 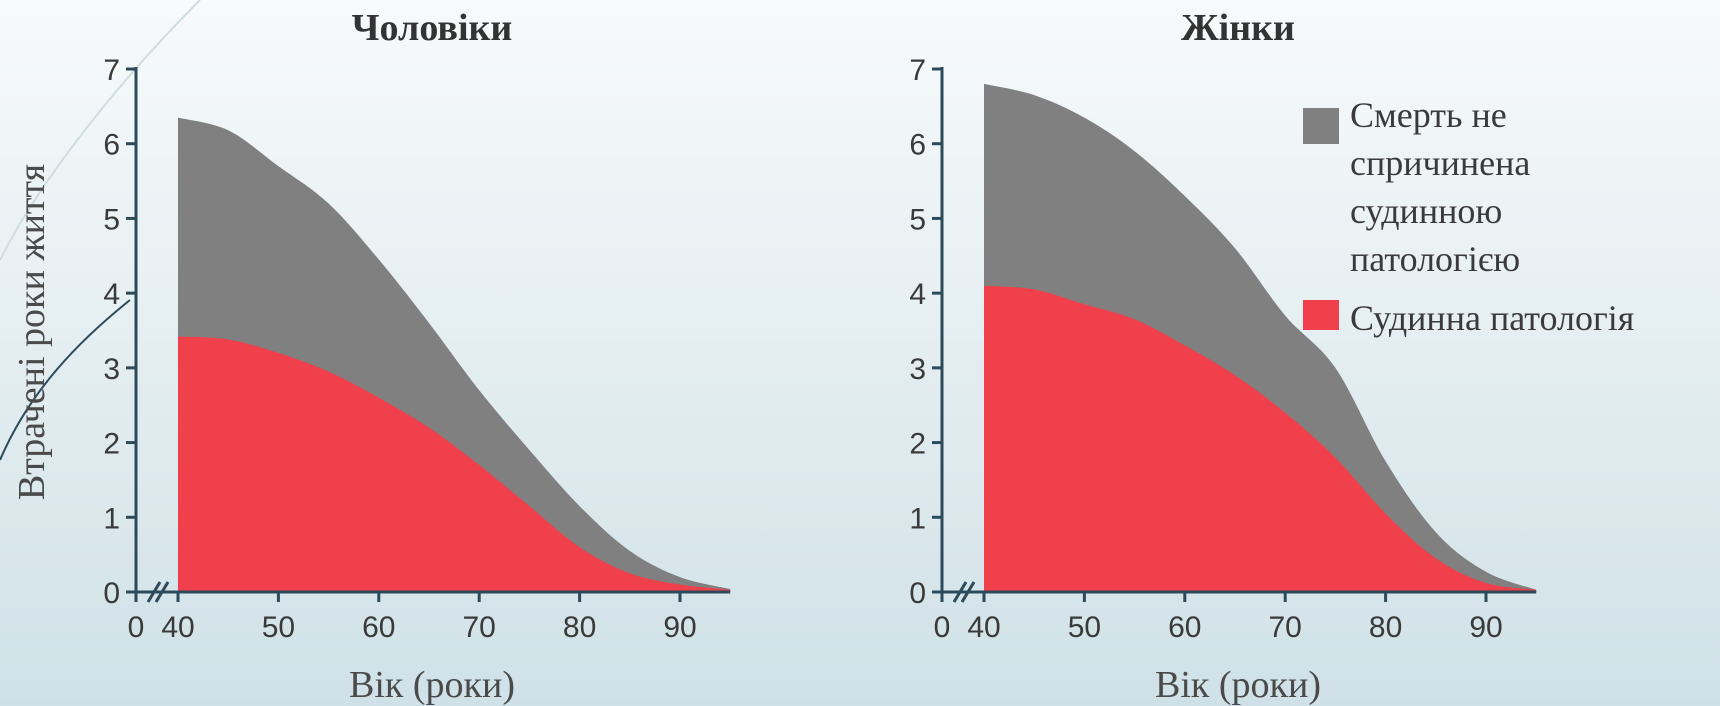 I want to click on chart-title: Чоловіки, so click(x=432, y=28).